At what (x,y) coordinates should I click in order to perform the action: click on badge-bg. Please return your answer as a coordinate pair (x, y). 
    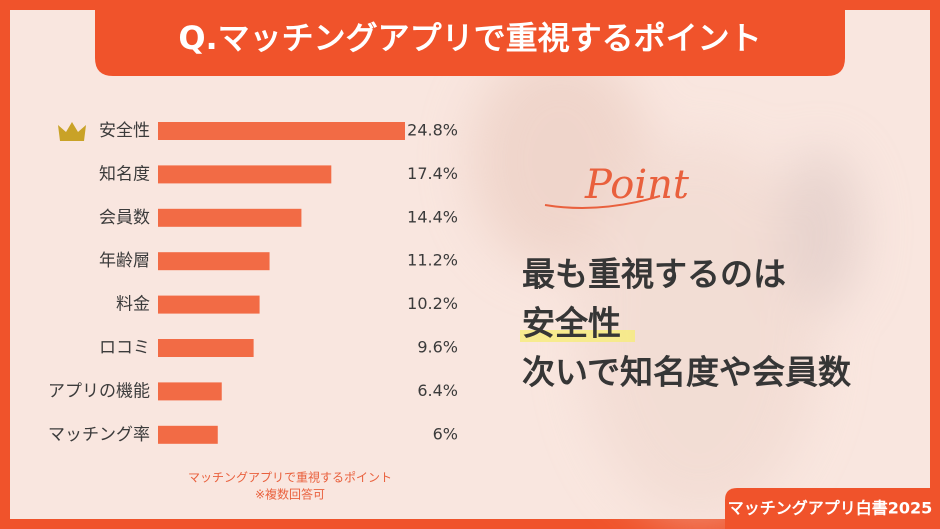
    Looking at the image, I should click on (832, 508).